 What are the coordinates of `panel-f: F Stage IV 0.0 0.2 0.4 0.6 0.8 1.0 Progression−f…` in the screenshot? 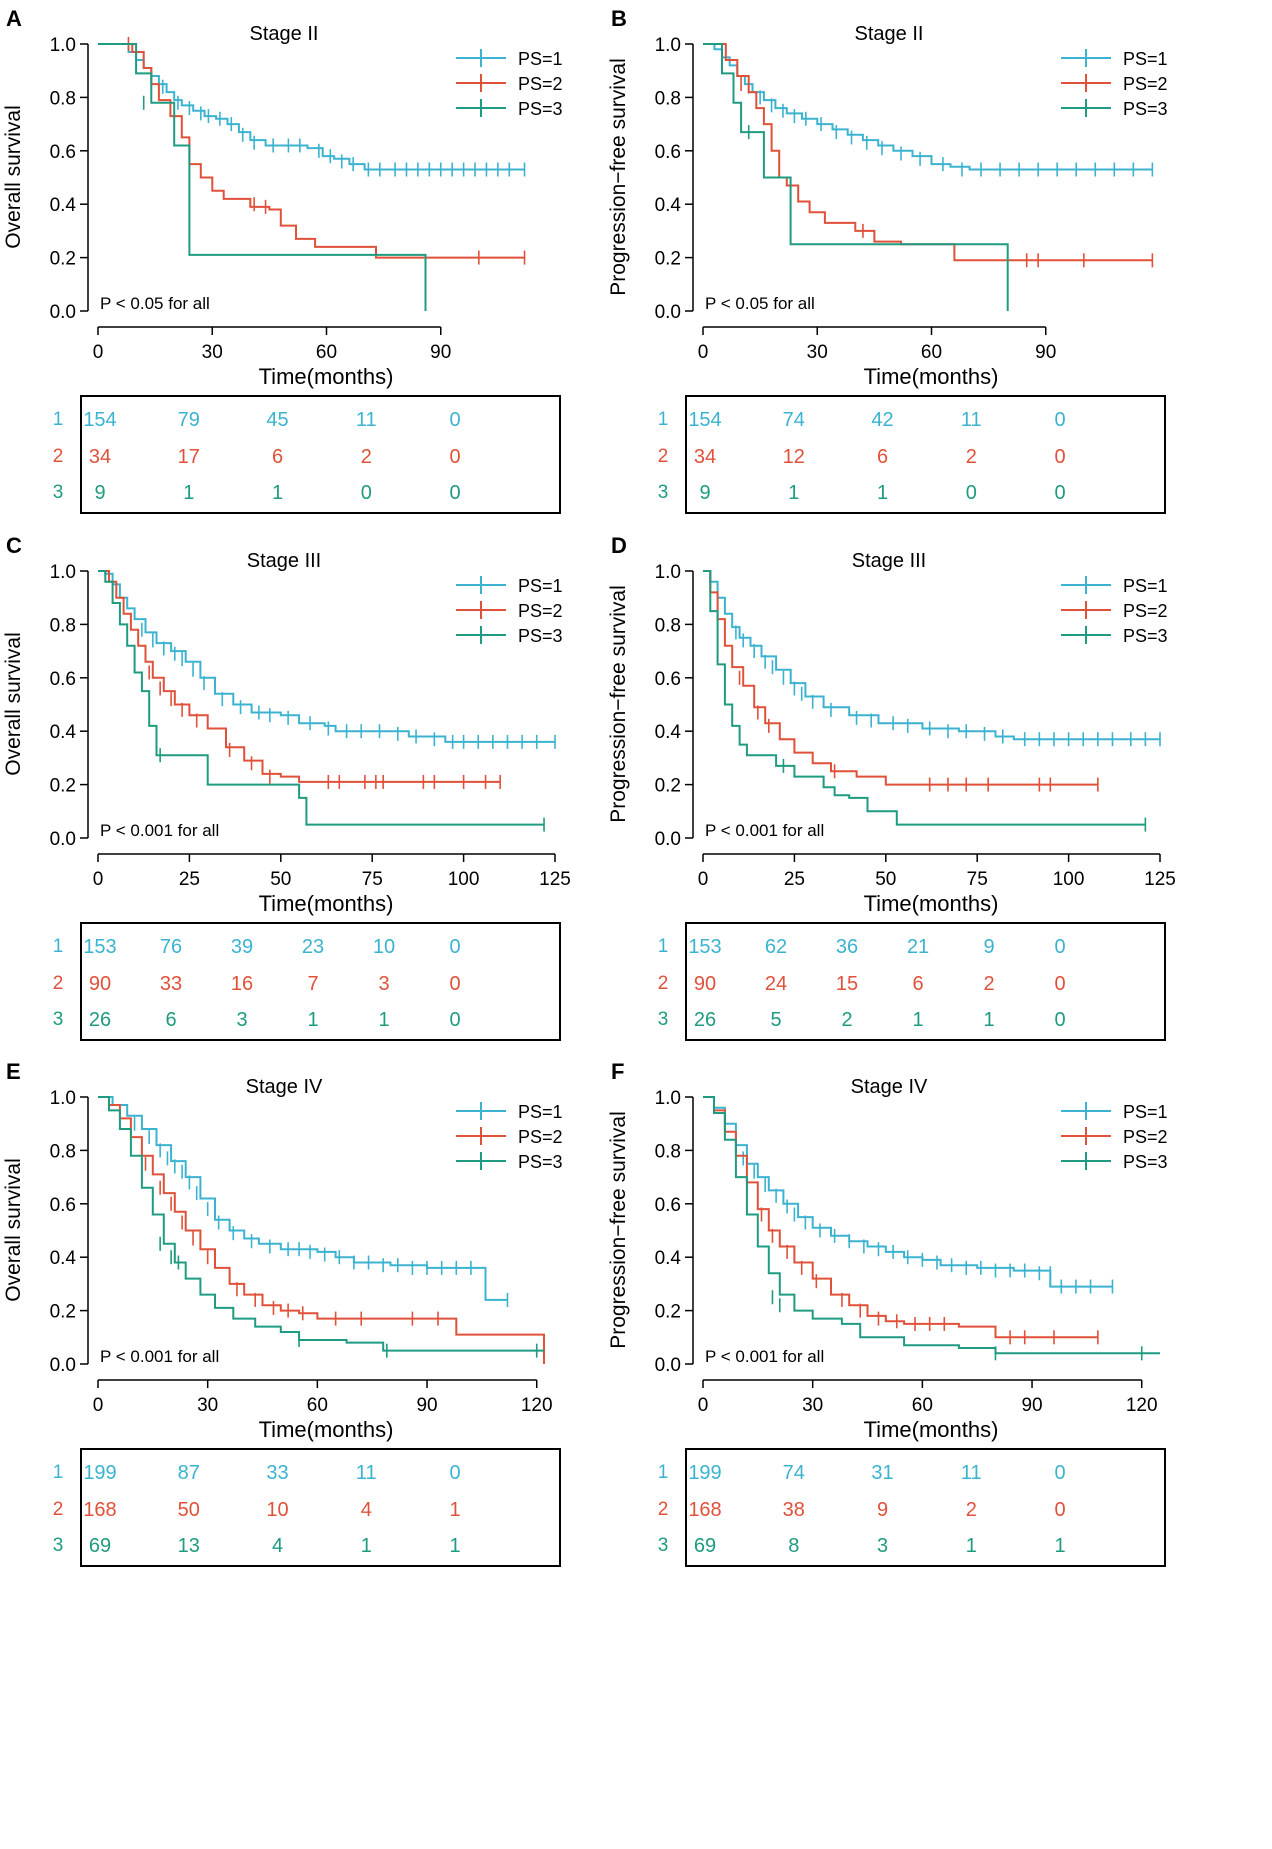 It's located at (887, 1313).